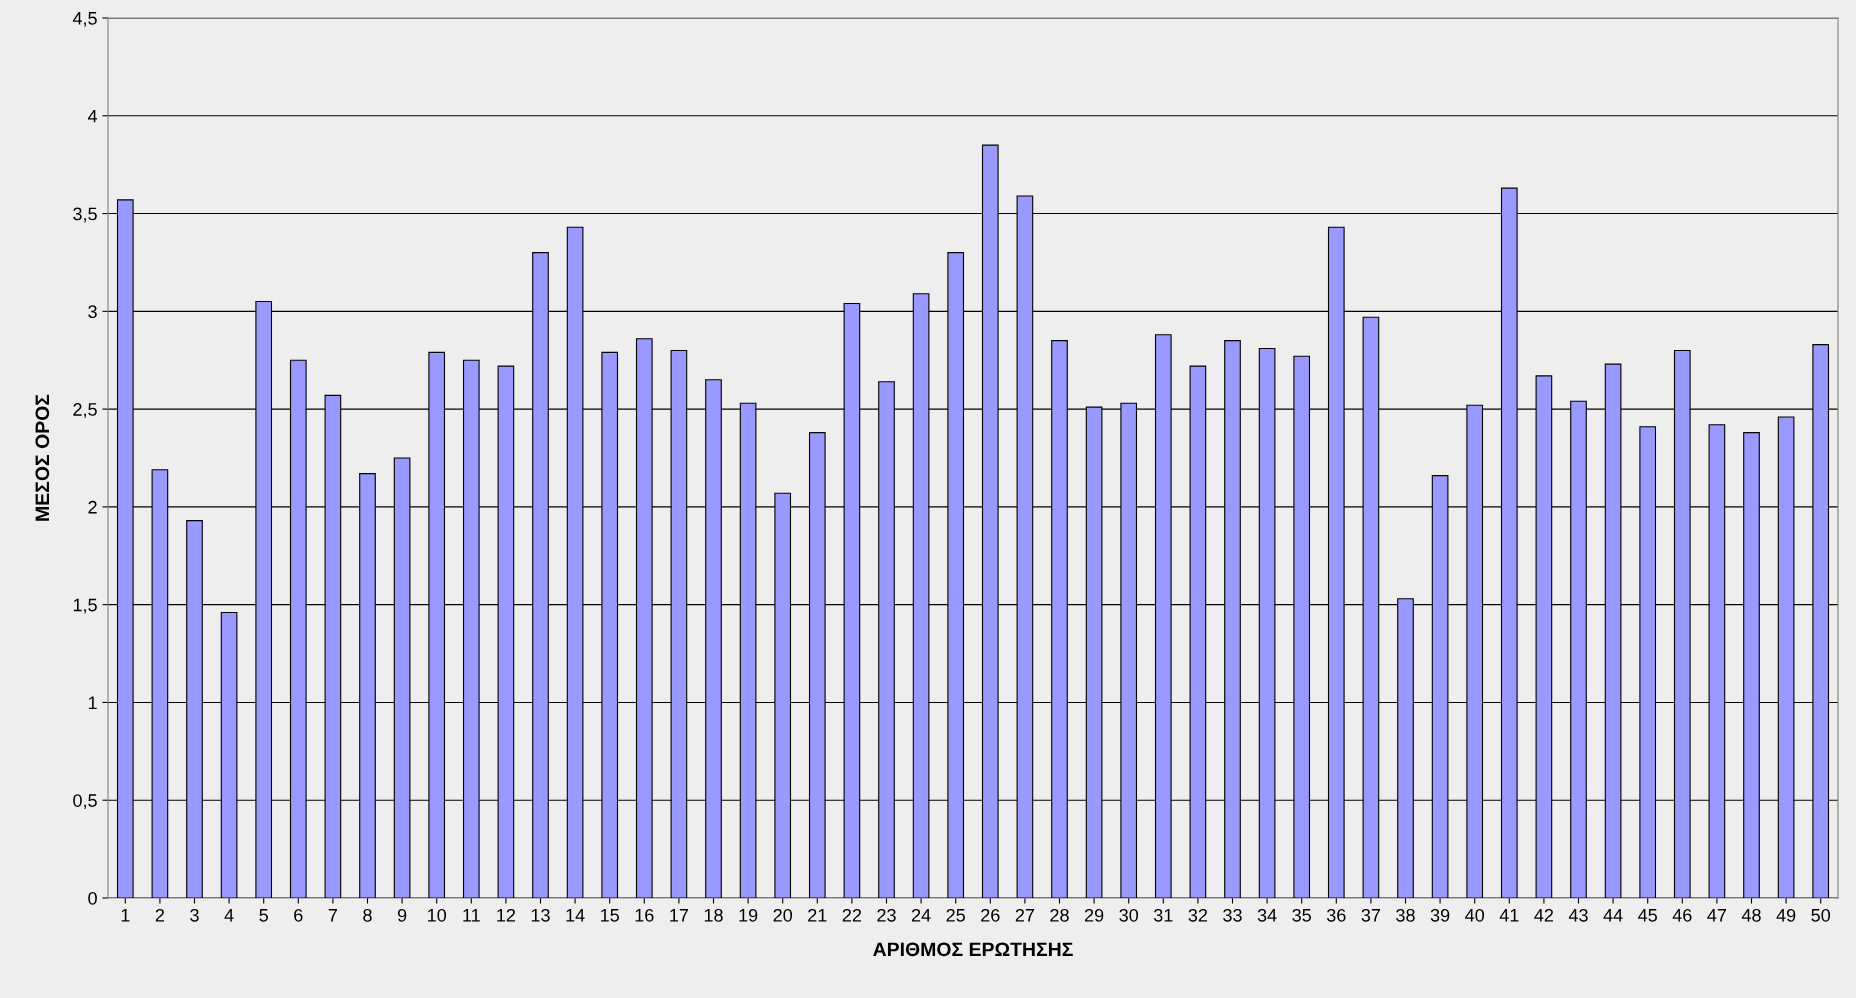  Describe the element at coordinates (852, 915) in the screenshot. I see `x-tick-label: 22` at that location.